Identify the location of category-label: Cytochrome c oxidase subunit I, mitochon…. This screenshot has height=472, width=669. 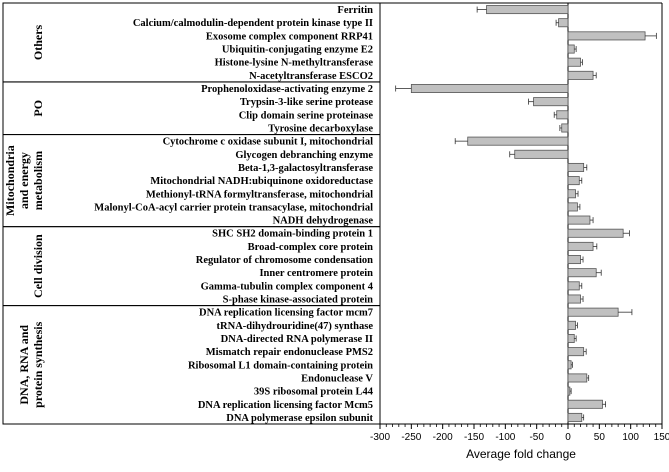
(268, 142).